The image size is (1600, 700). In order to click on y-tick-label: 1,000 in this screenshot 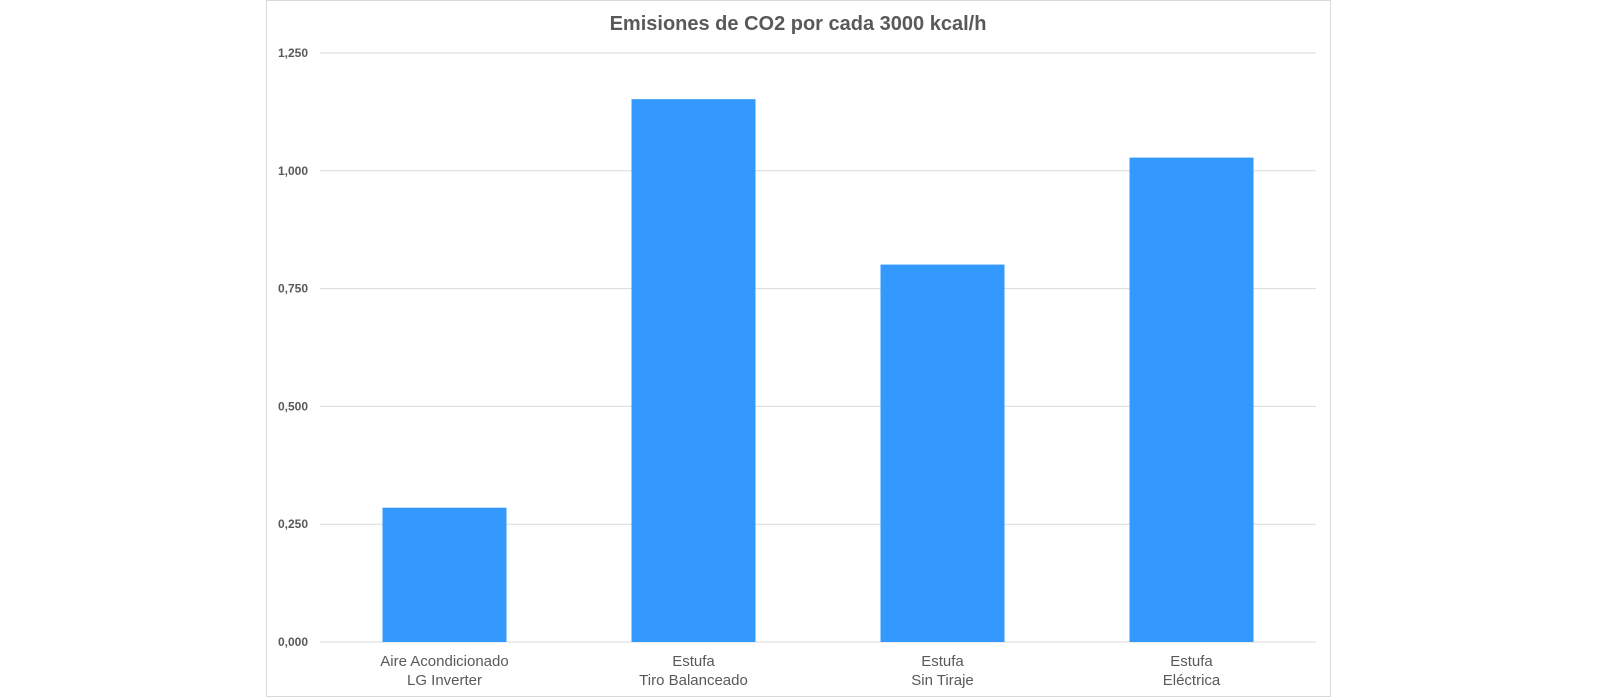, I will do `click(293, 171)`.